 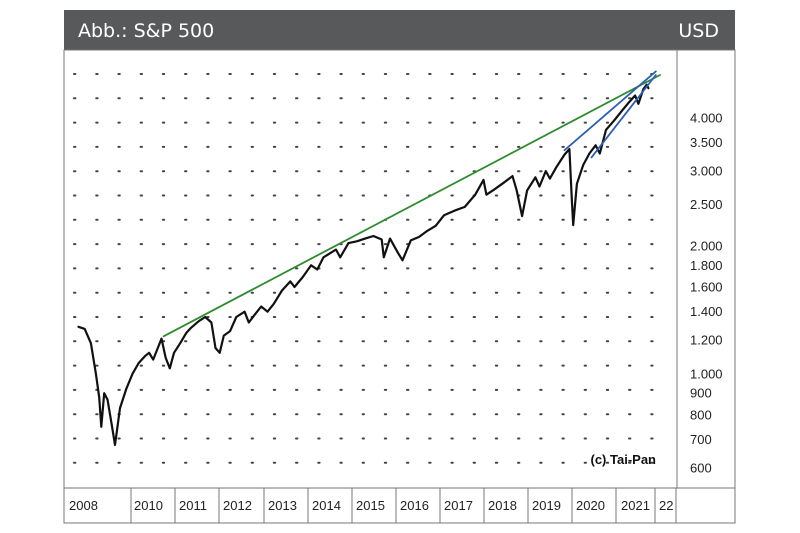 I want to click on y-tick-label: 3.500, so click(x=706, y=142).